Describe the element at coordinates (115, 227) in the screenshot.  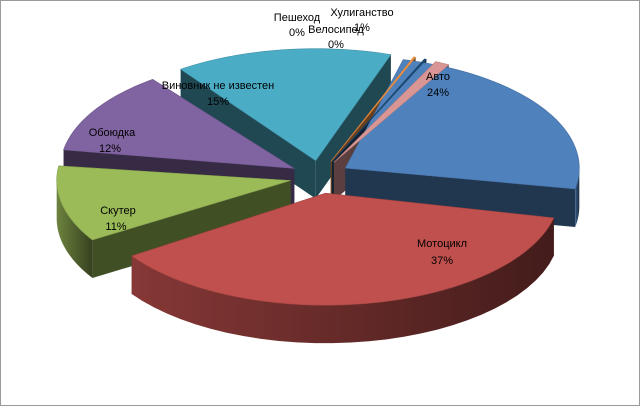
I see `slice-value-skuter: 11%` at that location.